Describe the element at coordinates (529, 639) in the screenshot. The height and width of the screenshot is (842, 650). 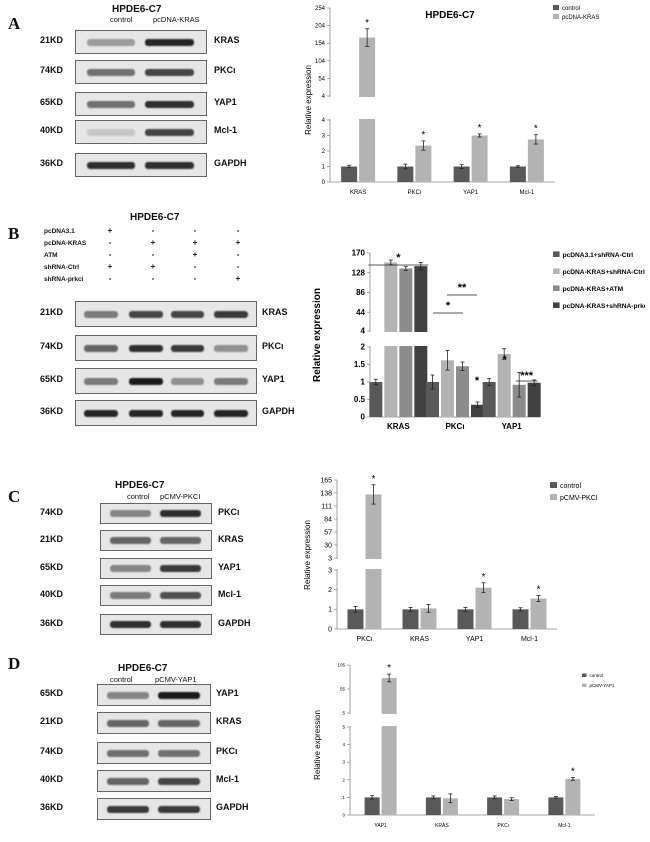
I see `x-tick-label: Mcl-1` at that location.